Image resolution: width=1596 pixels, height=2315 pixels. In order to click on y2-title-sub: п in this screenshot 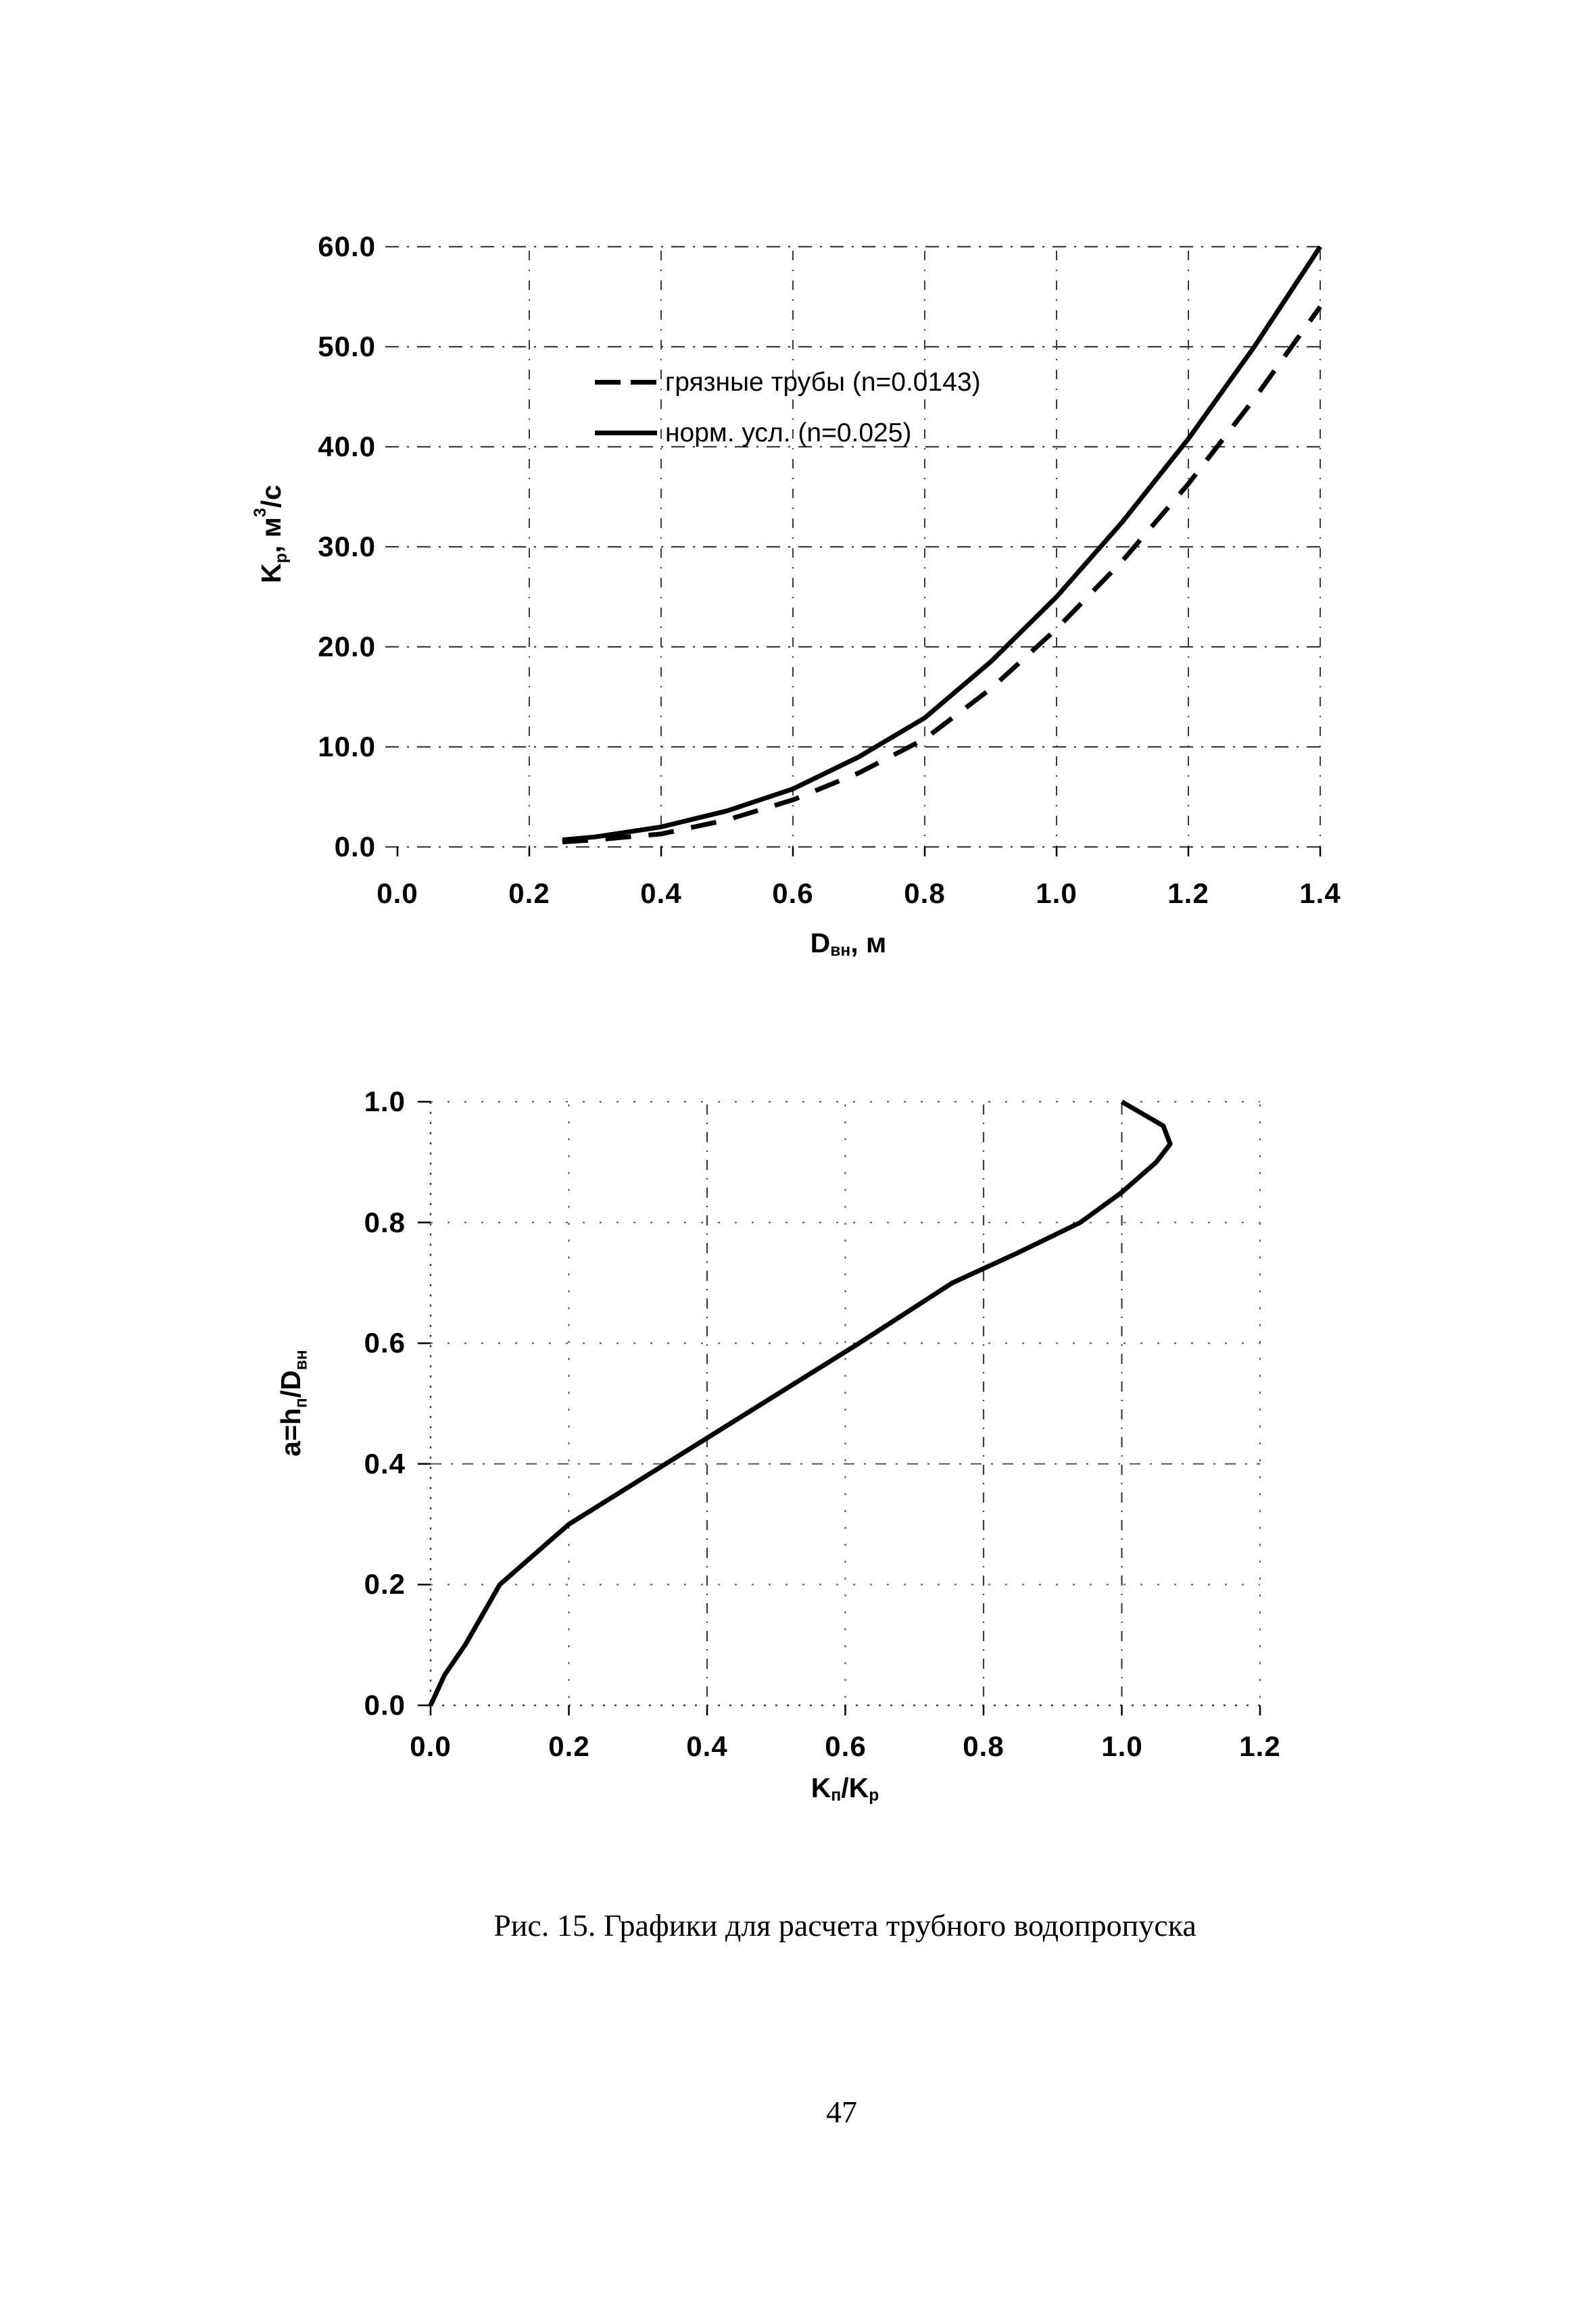, I will do `click(301, 1403)`.